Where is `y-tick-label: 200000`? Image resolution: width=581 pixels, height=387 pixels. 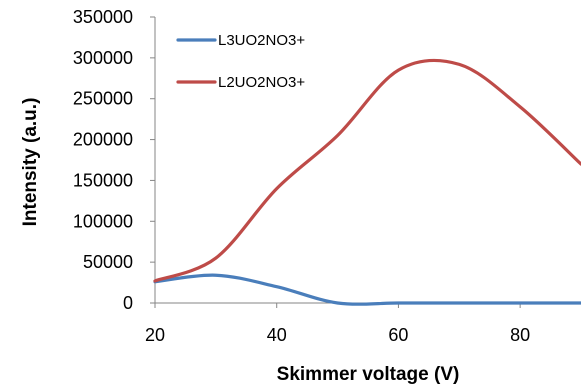 y-tick-label: 200000 is located at coordinates (103, 140).